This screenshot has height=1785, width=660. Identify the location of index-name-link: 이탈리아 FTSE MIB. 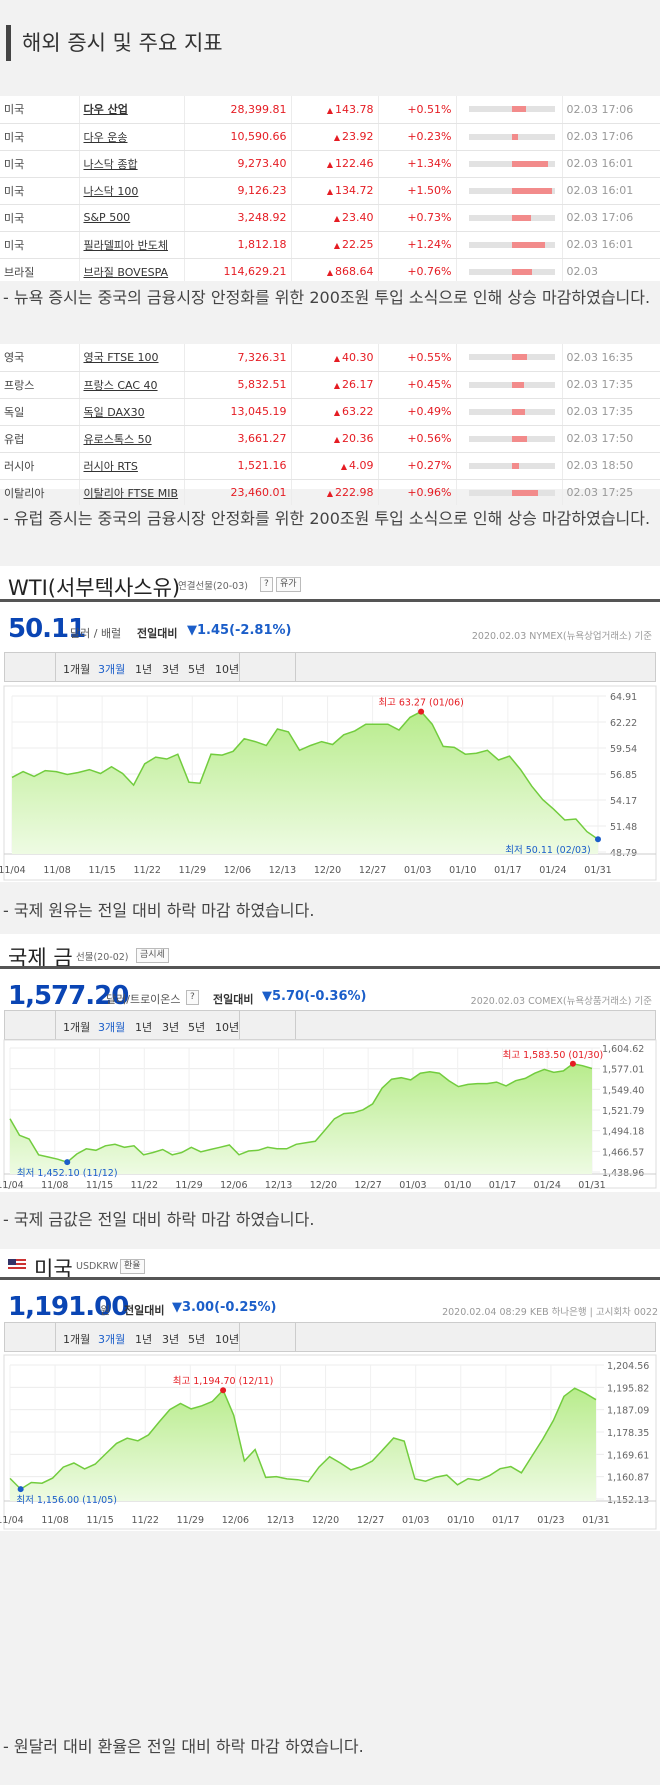
(132, 493).